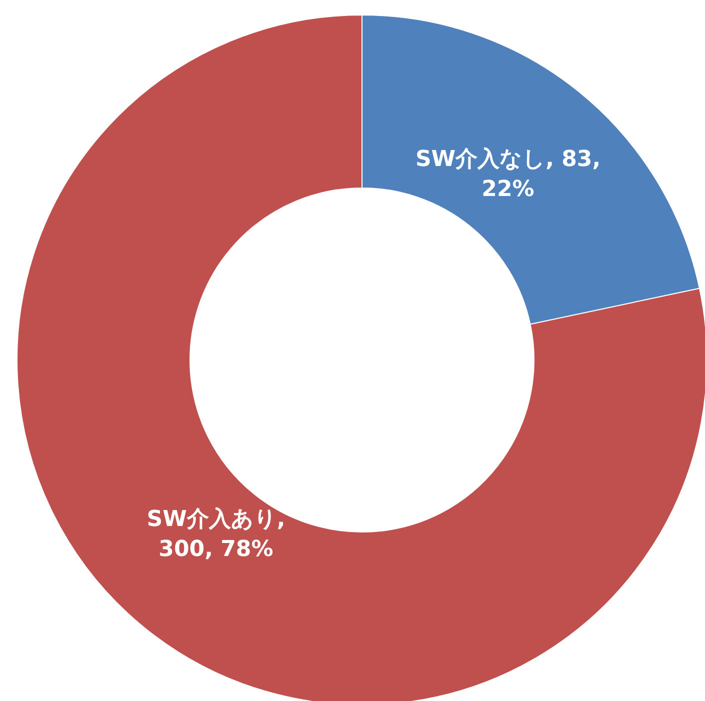 This screenshot has height=701, width=705. What do you see at coordinates (216, 535) in the screenshot?
I see `slice-label: SW介入あり, 300, 78%` at bounding box center [216, 535].